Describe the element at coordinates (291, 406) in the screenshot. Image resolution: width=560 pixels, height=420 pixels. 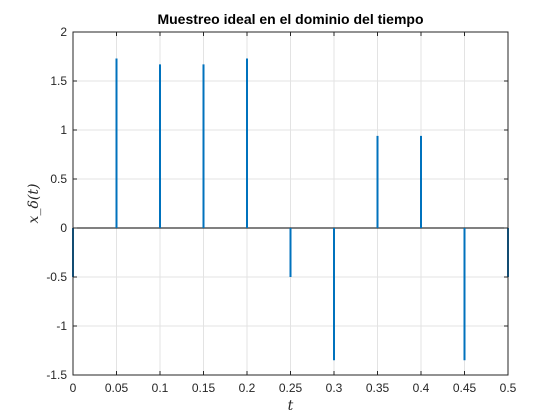
I see `x-axis-label: t` at that location.